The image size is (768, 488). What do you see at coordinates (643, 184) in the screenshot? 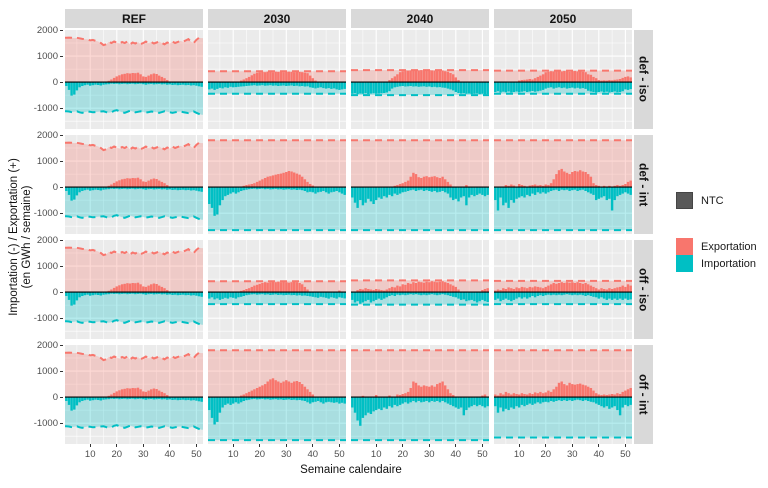
I see `facet-row-strip-def-int: def - int` at bounding box center [643, 184].